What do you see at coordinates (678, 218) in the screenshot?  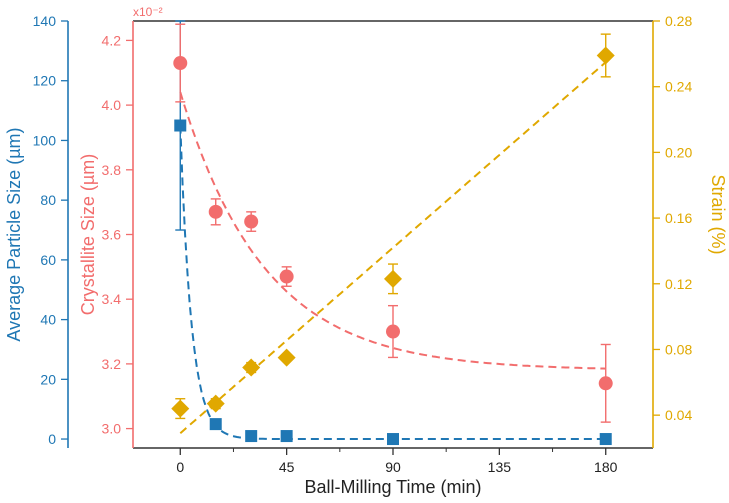 I see `right-tick-label: 0.16` at bounding box center [678, 218].